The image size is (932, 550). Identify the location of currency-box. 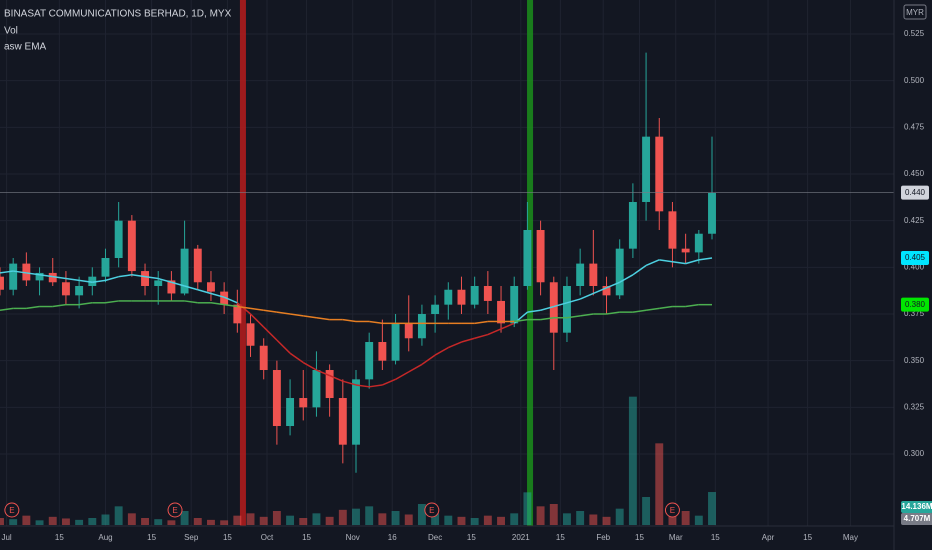
(915, 12).